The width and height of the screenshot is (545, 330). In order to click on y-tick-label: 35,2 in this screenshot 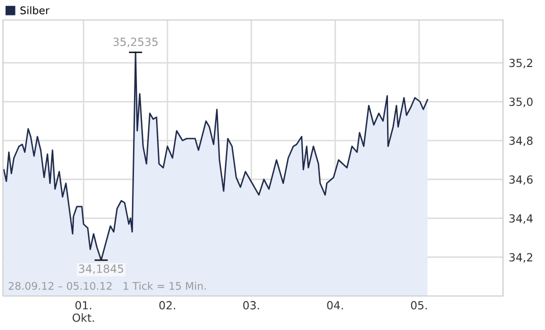, I will do `click(520, 63)`.